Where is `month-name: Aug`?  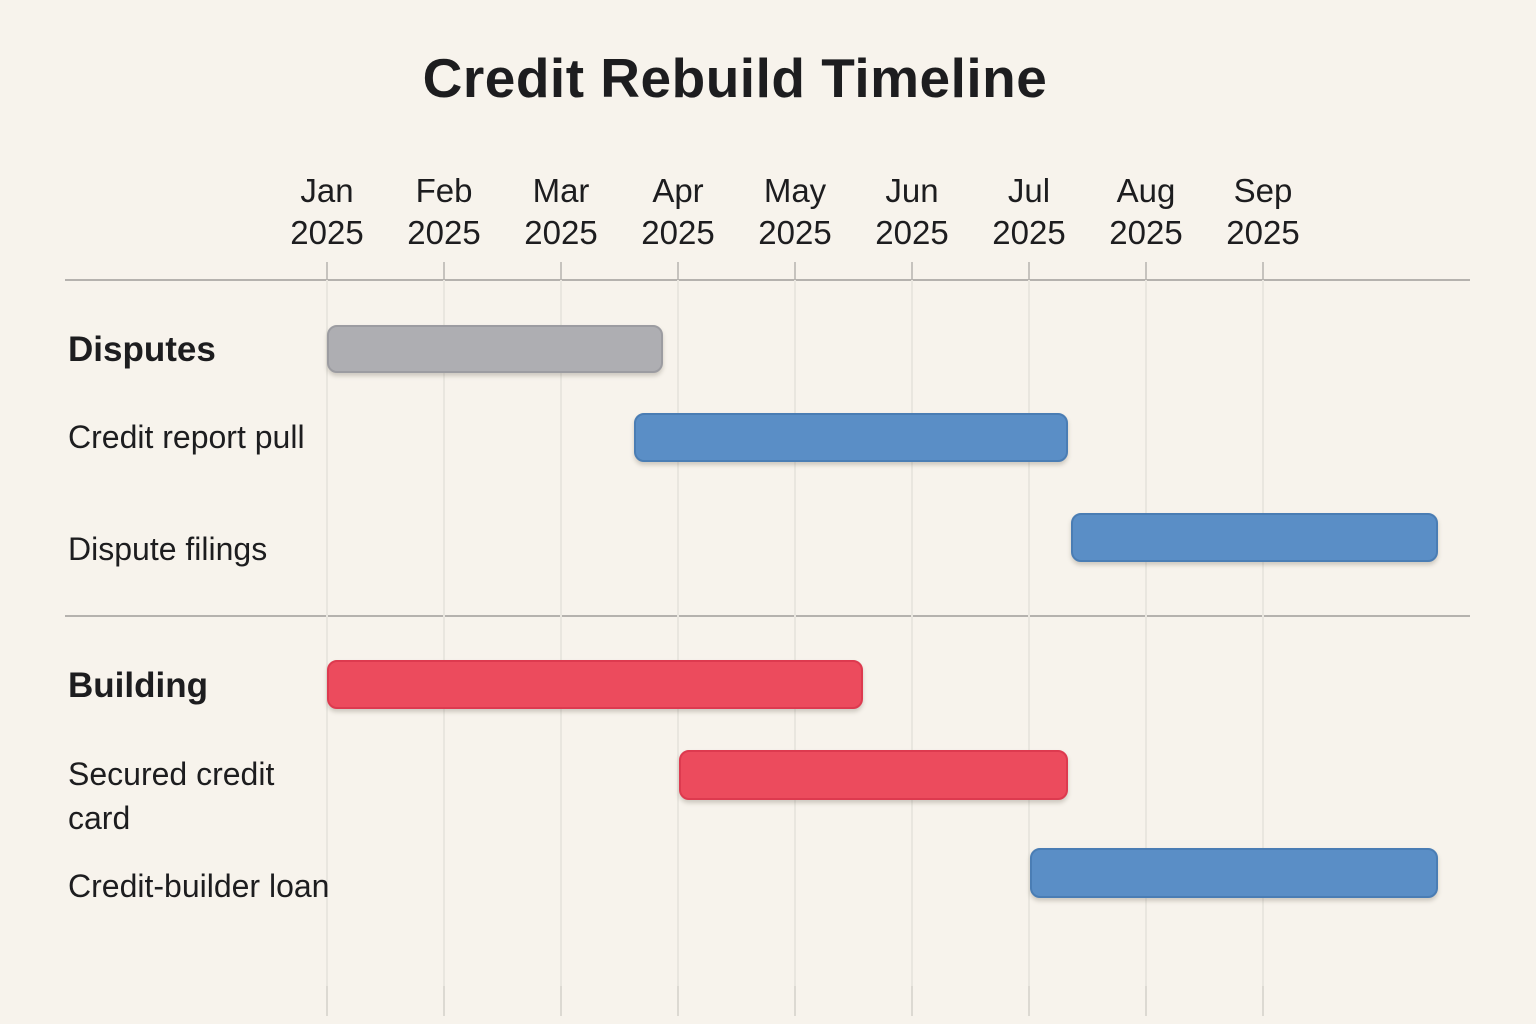 month-name: Aug is located at coordinates (1146, 190).